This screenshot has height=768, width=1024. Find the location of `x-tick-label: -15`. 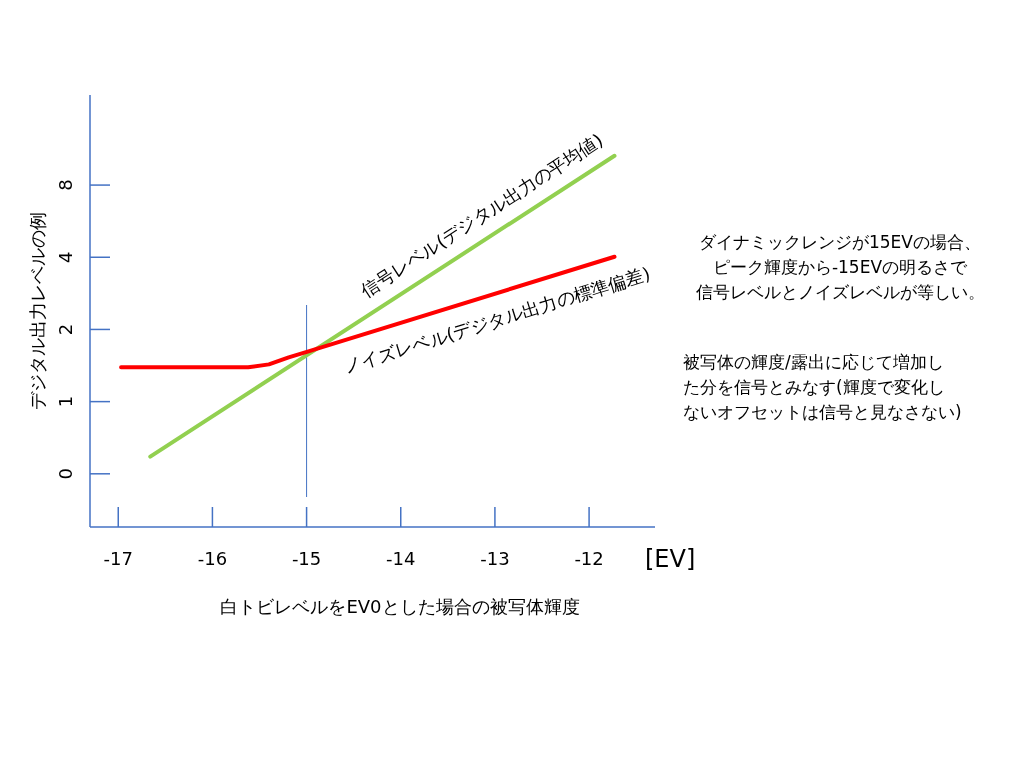

x-tick-label: -15 is located at coordinates (306, 558).